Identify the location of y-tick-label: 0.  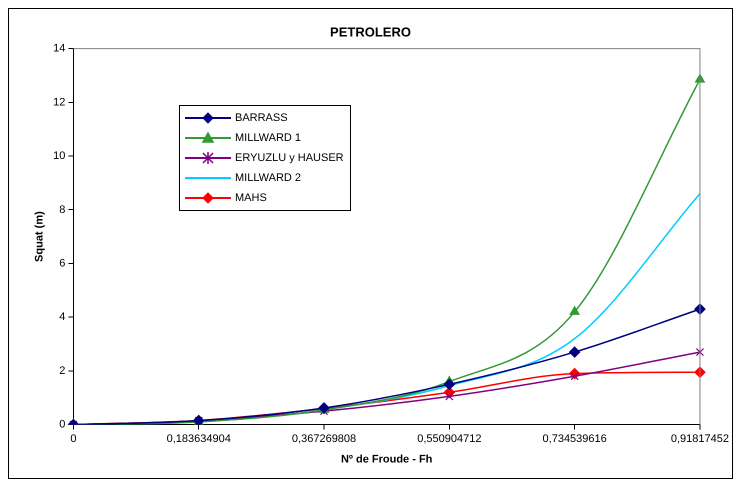
(62, 424).